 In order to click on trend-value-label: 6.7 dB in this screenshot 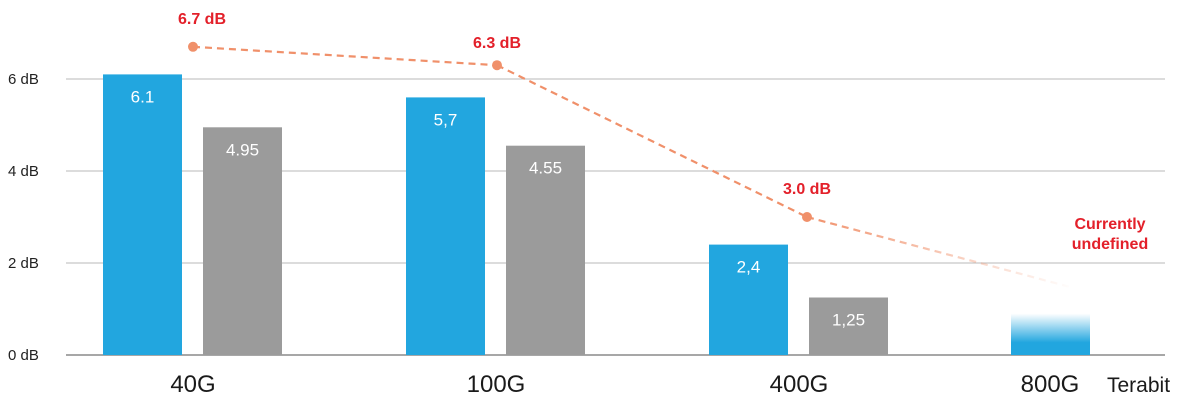, I will do `click(202, 19)`.